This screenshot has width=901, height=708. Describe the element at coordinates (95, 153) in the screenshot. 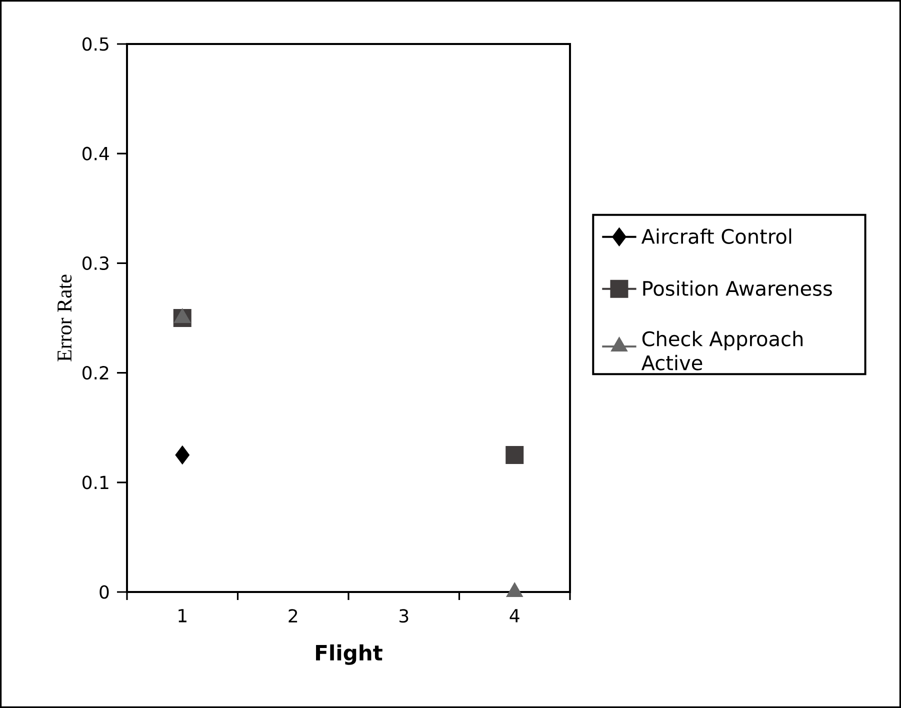

I see `y-tick-label: 0.4` at that location.